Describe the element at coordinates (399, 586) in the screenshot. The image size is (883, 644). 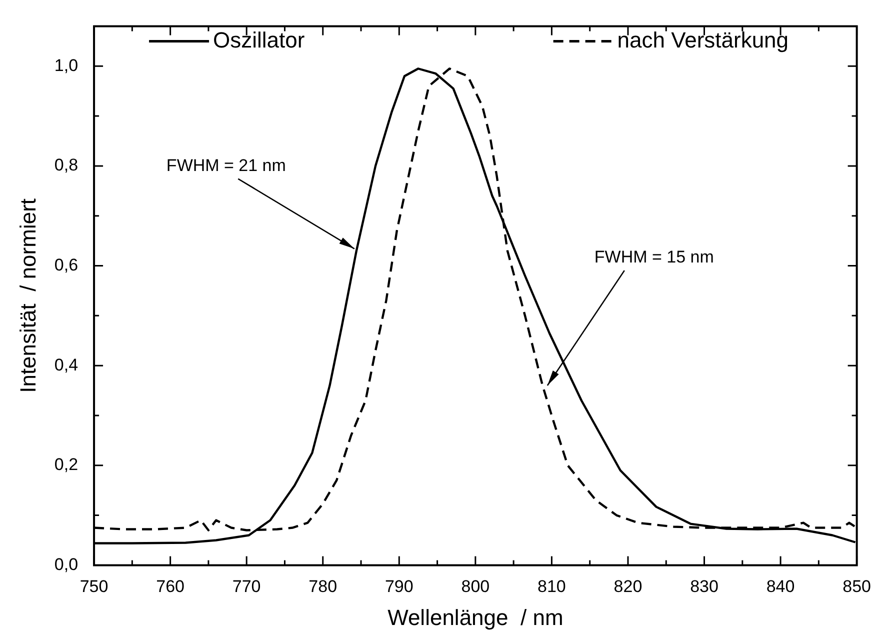
I see `x-tick-label: 790` at that location.